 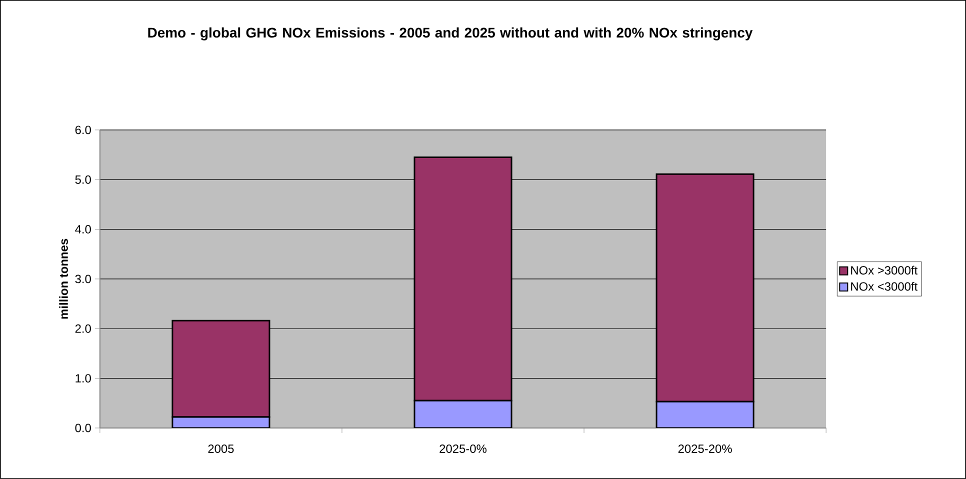 What do you see at coordinates (83, 328) in the screenshot?
I see `y-tick-label: 2.0` at bounding box center [83, 328].